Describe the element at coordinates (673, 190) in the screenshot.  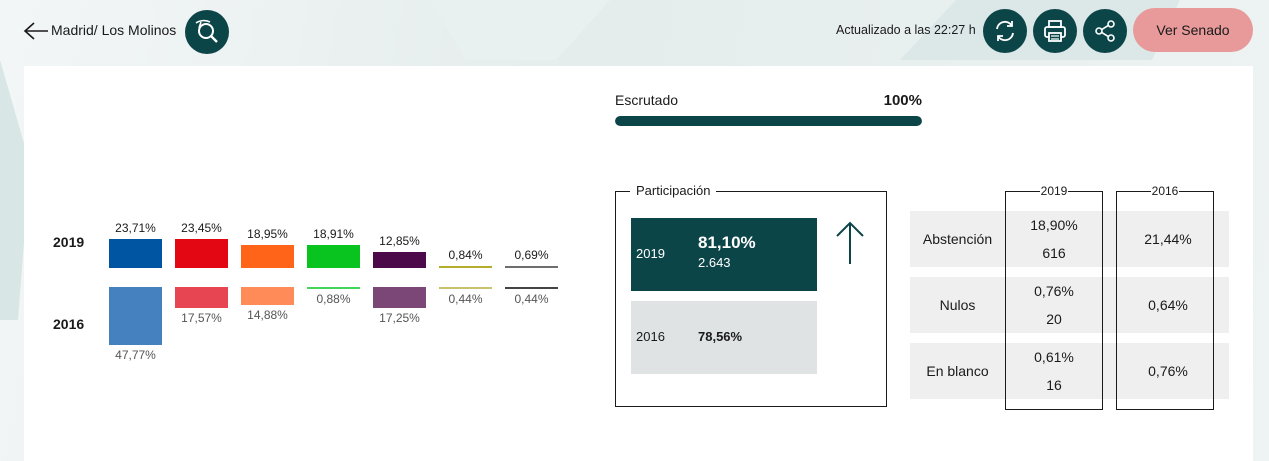
I see `participacion-title: Participación` at that location.